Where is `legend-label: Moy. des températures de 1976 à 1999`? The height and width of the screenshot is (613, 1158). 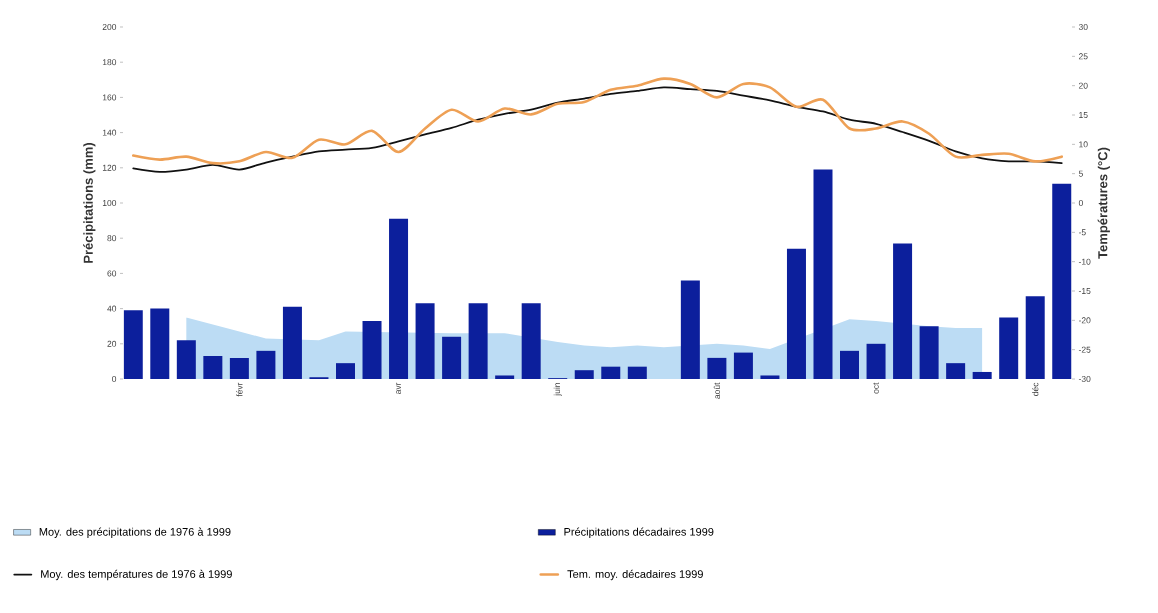 legend-label: Moy. des températures de 1976 à 1999 is located at coordinates (136, 575).